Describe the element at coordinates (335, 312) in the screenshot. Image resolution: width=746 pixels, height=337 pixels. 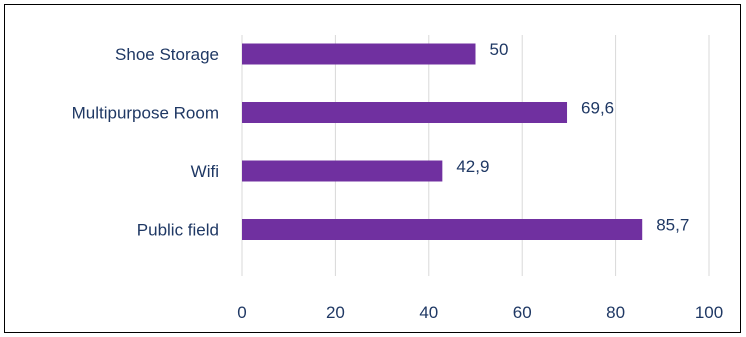
I see `x-tick-label-20: 20` at that location.